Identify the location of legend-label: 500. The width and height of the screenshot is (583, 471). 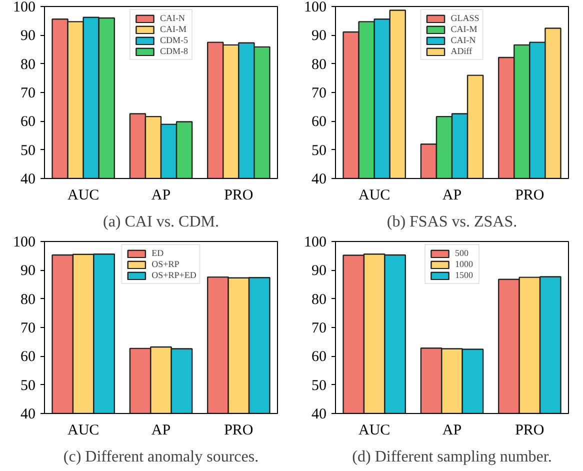
(462, 253).